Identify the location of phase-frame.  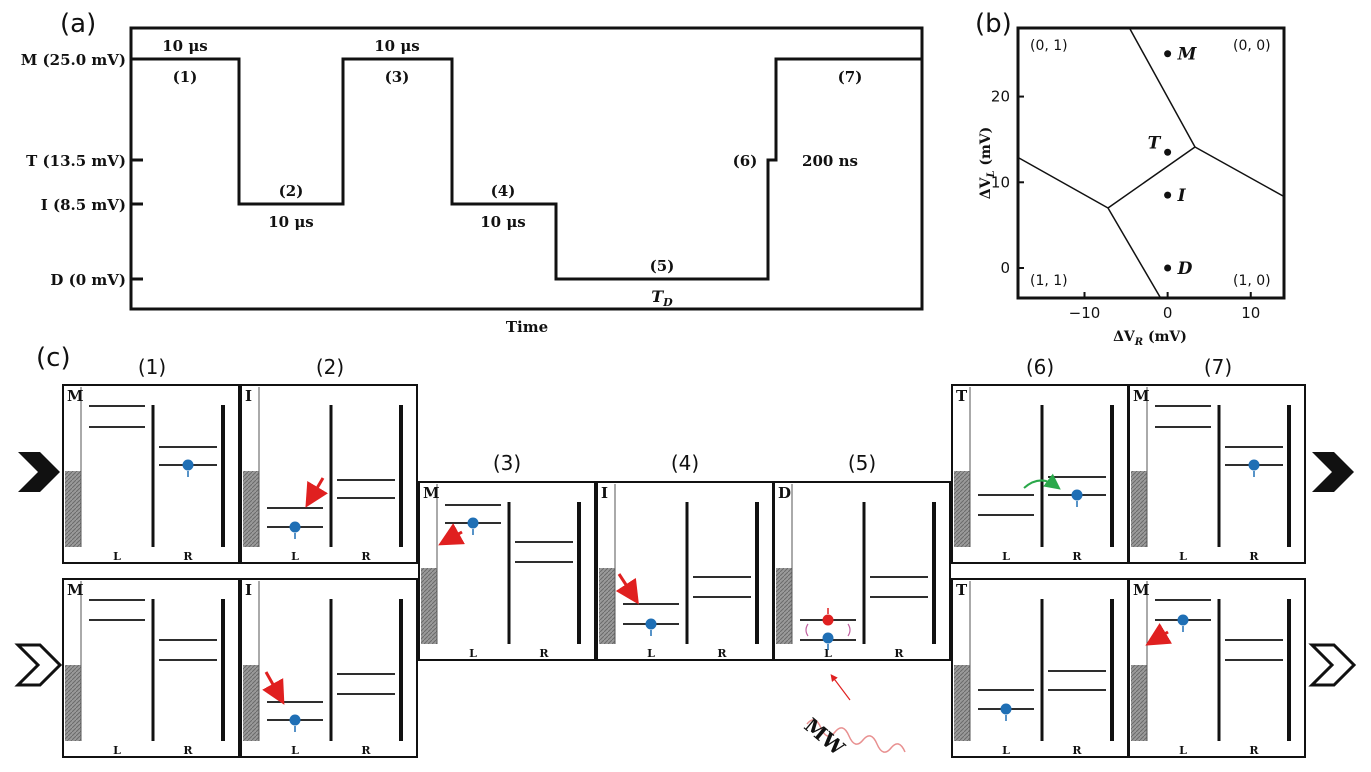
(1151, 163).